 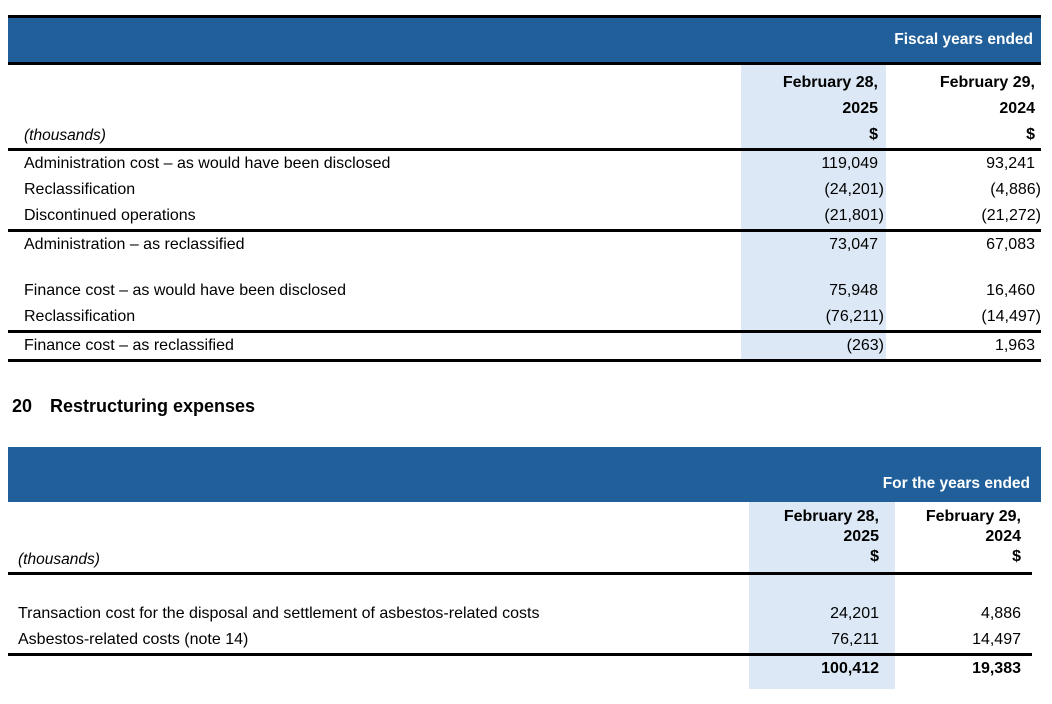 I want to click on row-label: Finance cost – as reclassified, so click(x=129, y=345).